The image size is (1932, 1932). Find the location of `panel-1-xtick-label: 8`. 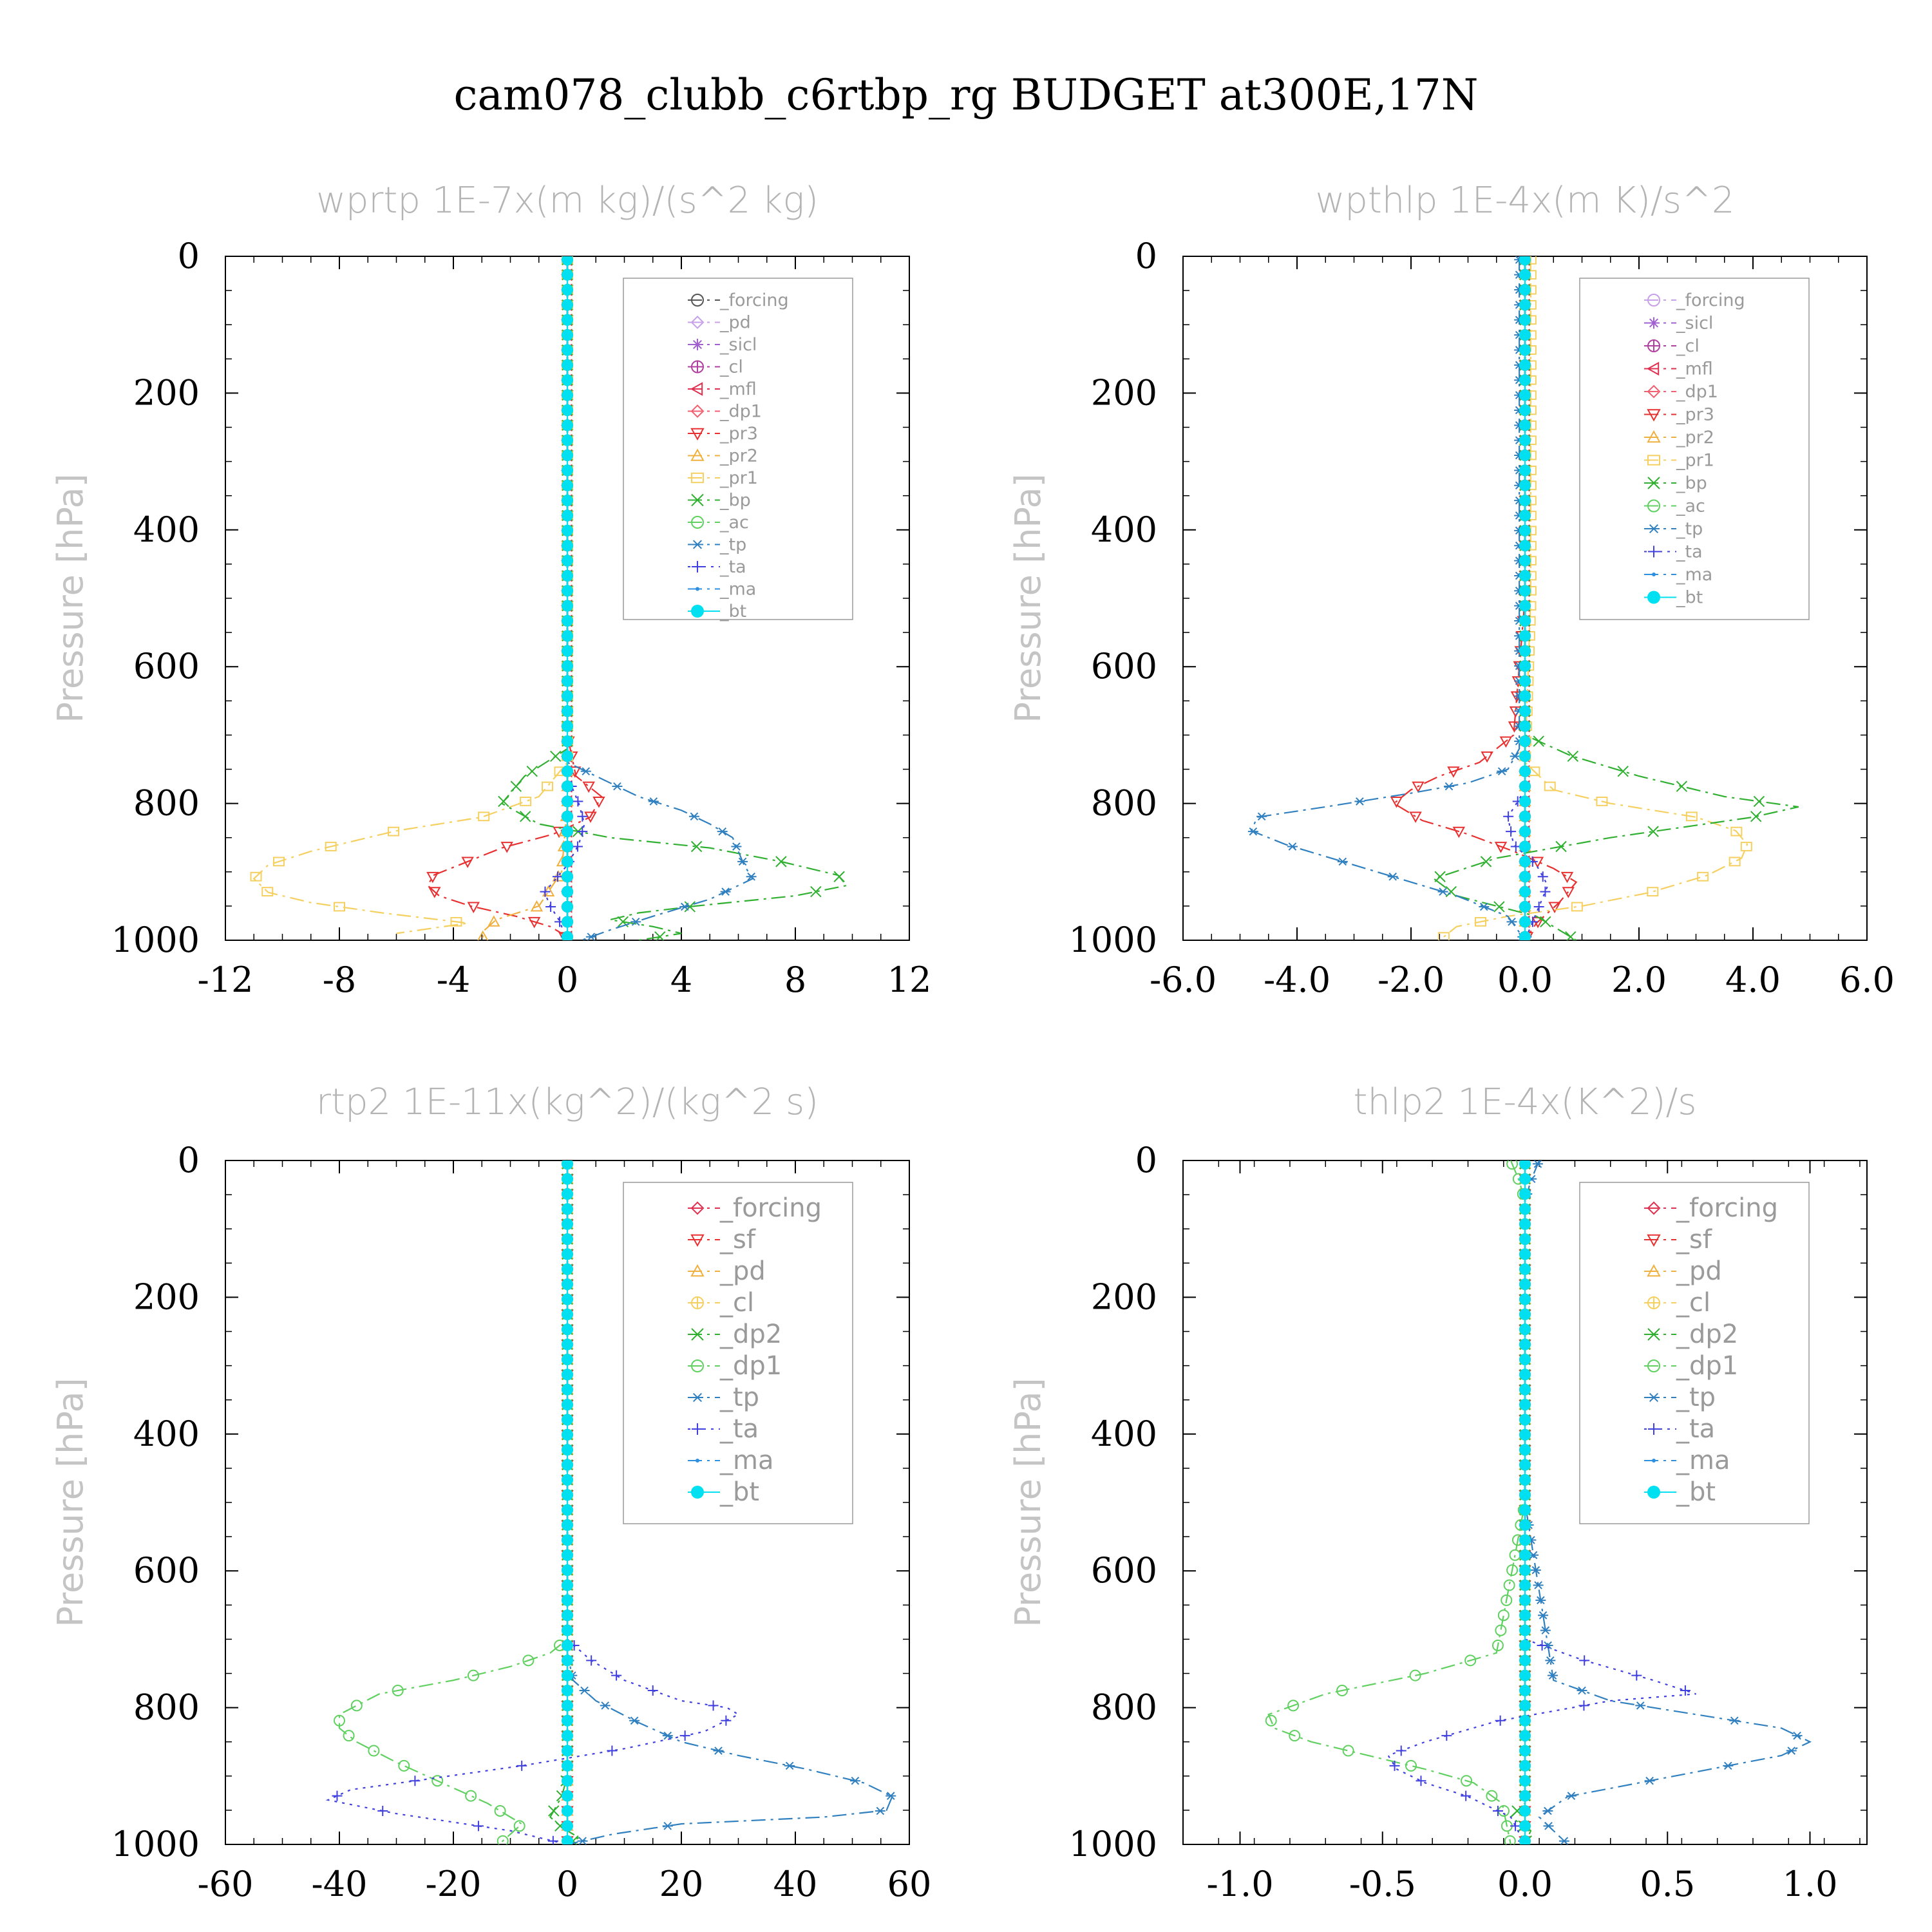

panel-1-xtick-label: 8 is located at coordinates (795, 980).